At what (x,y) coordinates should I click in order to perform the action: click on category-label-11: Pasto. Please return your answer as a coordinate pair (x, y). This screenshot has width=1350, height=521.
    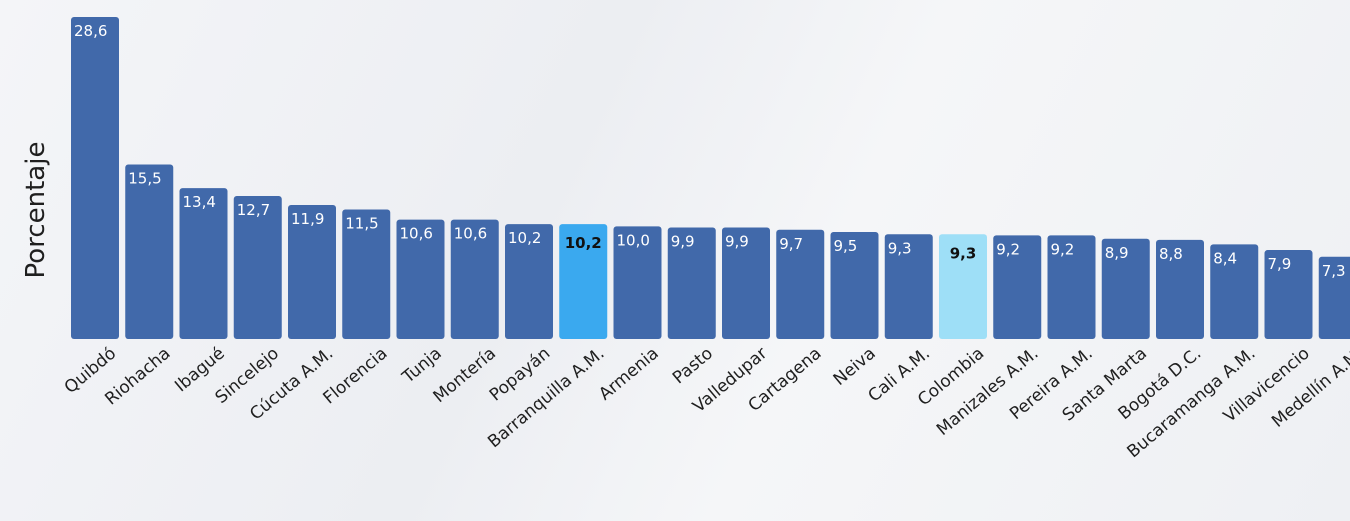
    Looking at the image, I should click on (693, 366).